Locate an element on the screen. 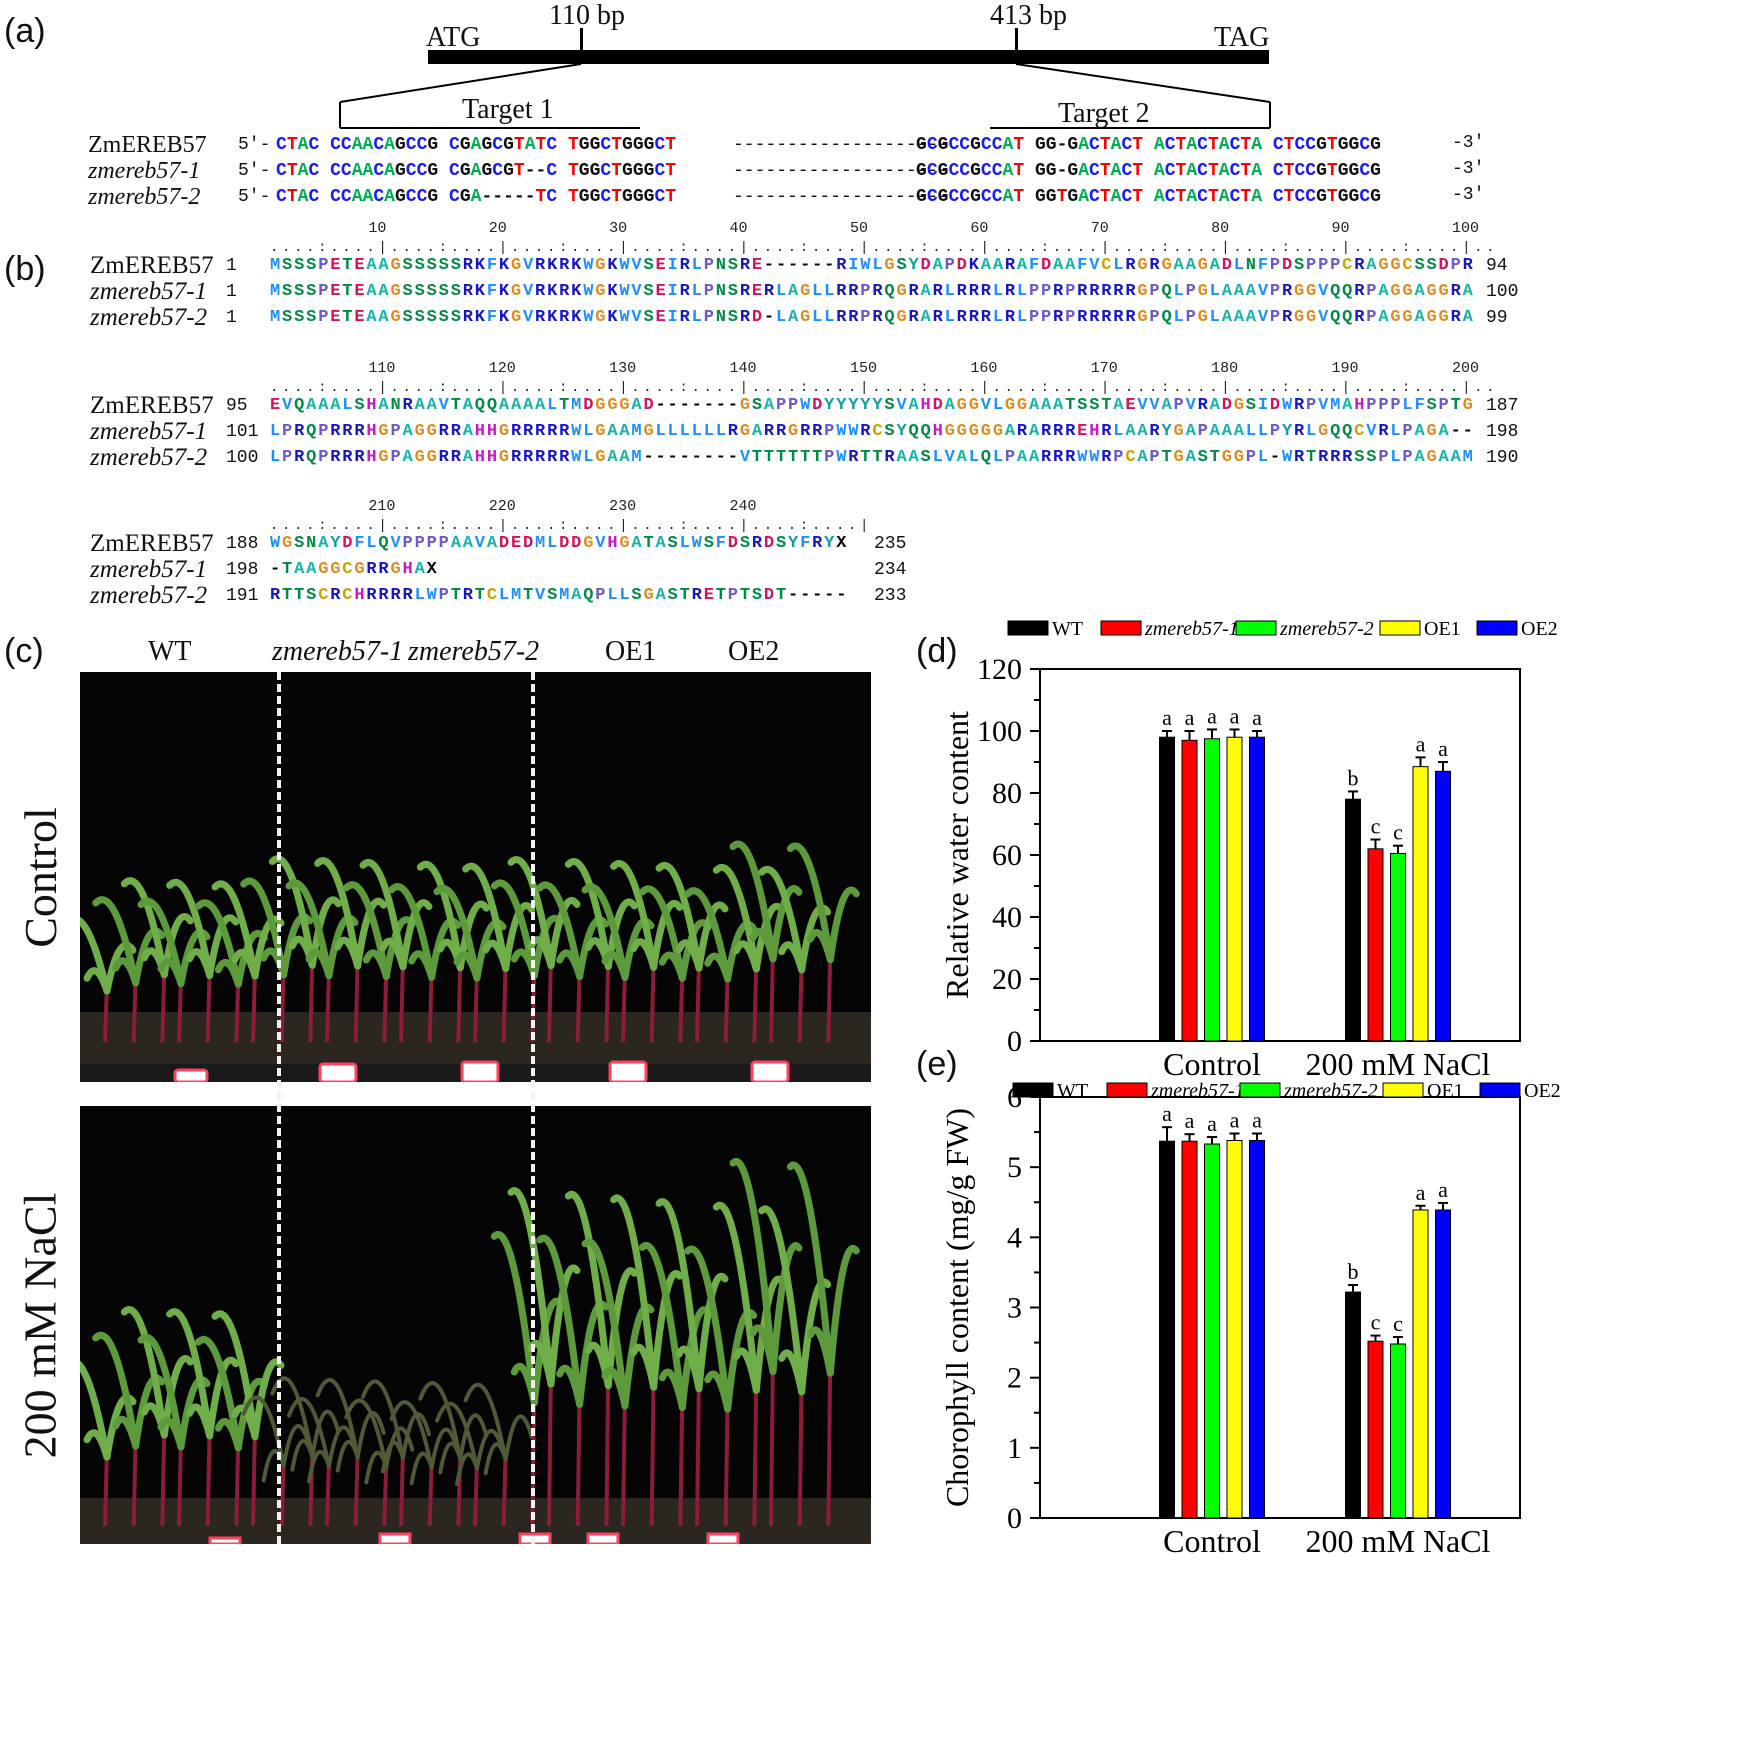  ruler-number: 40 is located at coordinates (738, 228).